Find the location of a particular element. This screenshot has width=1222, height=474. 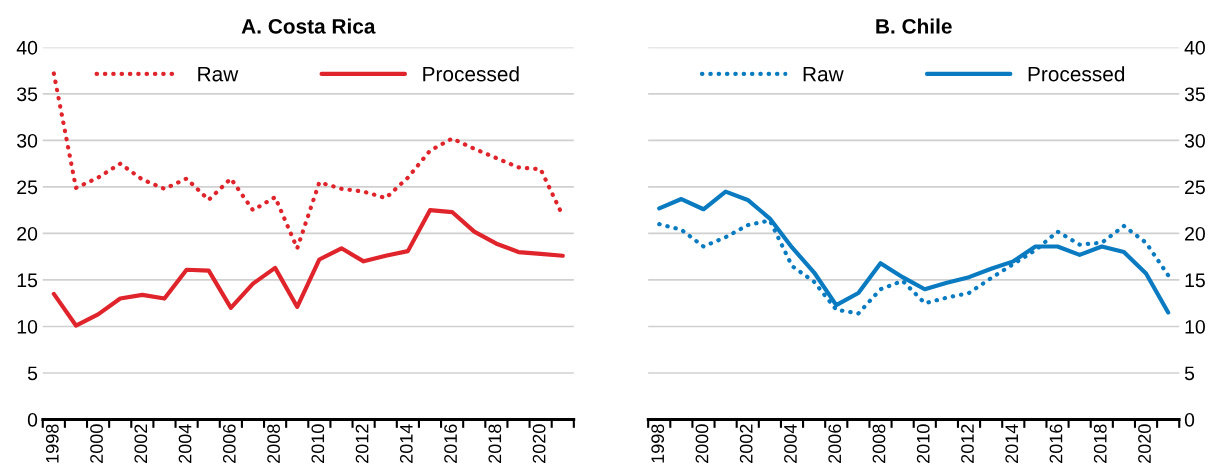

y-tick-label: 25 is located at coordinates (27, 187).